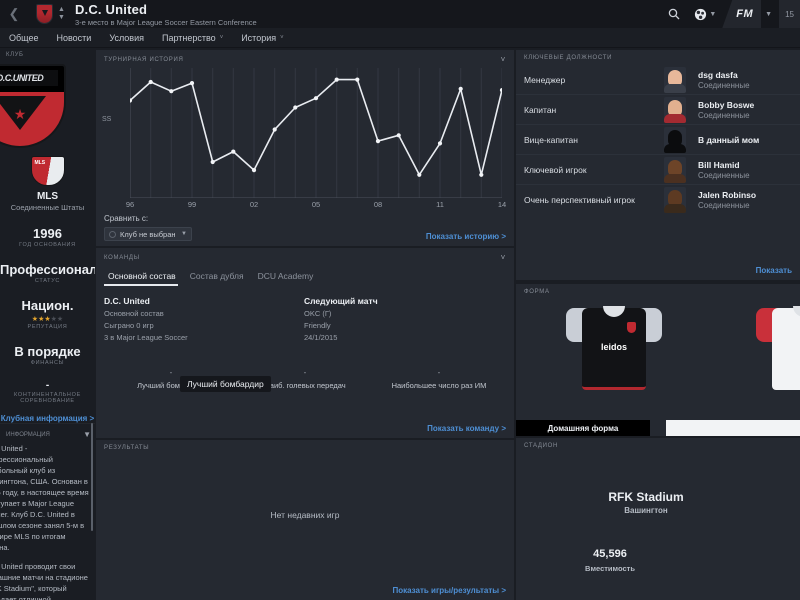 Image resolution: width=800 pixels, height=600 pixels. I want to click on nav-label: Новости, so click(74, 37).